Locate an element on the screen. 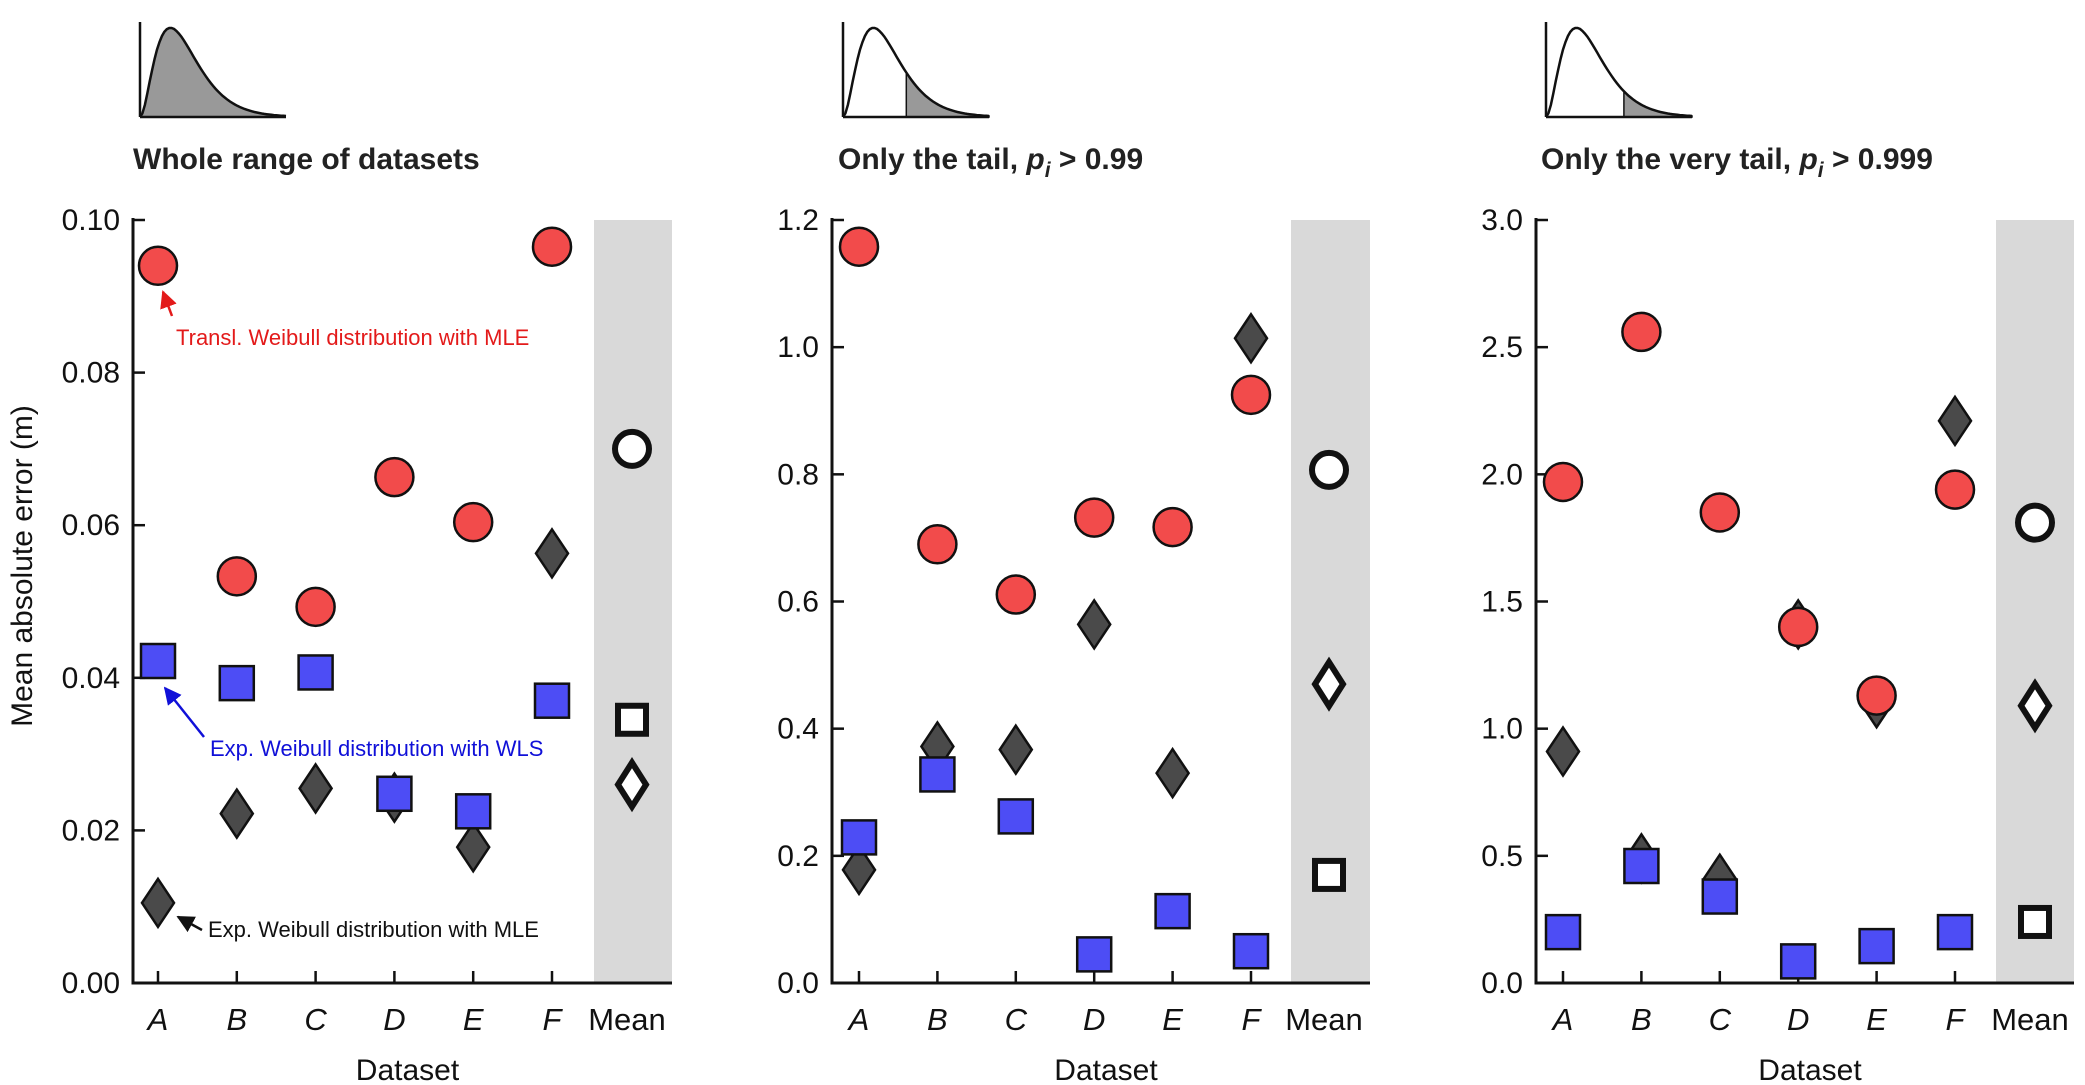 The width and height of the screenshot is (2085, 1085). panel-1-inset-pdf is located at coordinates (212, 70).